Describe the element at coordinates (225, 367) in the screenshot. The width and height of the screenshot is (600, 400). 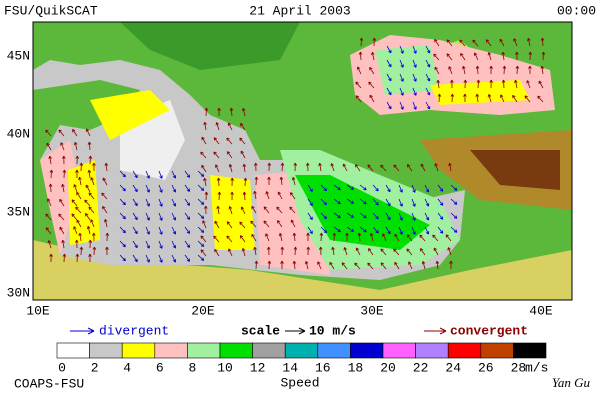
I see `colorbar-label: 10` at that location.